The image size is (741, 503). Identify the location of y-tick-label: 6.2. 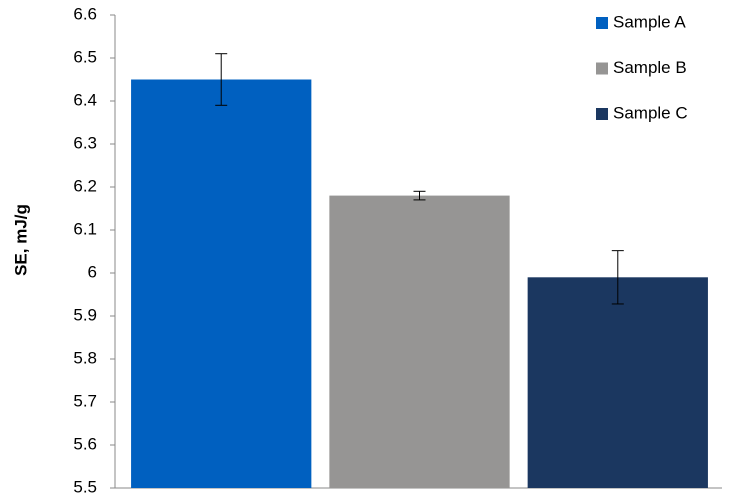
(85, 185).